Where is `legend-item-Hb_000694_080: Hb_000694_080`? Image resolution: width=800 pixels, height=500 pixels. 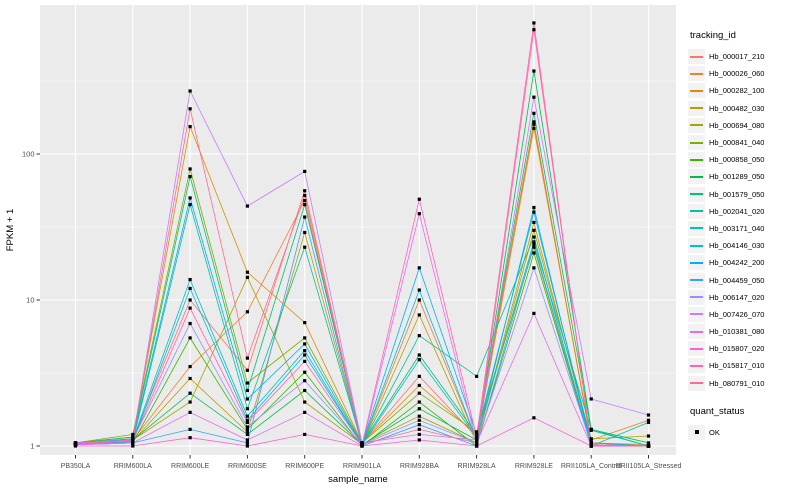 legend-item-Hb_000694_080: Hb_000694_080 is located at coordinates (743, 125).